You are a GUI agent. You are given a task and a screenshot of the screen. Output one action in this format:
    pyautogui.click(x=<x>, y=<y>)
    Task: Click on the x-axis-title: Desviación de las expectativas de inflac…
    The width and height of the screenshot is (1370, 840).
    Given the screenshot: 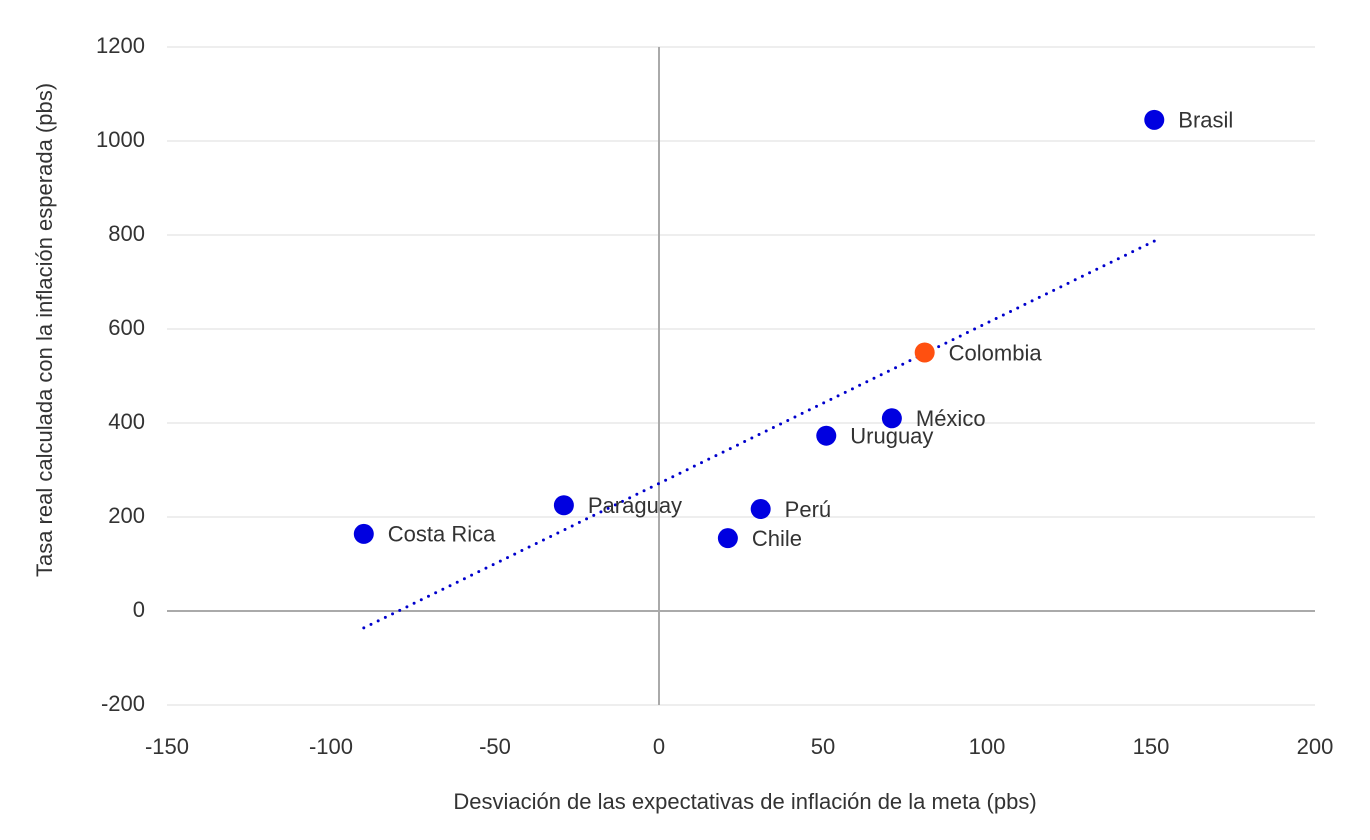 What is the action you would take?
    pyautogui.click(x=744, y=801)
    